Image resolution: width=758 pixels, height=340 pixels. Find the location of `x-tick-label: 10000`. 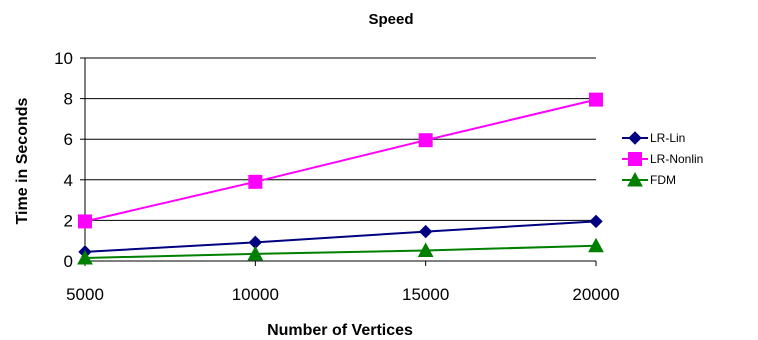

x-tick-label: 10000 is located at coordinates (255, 294).